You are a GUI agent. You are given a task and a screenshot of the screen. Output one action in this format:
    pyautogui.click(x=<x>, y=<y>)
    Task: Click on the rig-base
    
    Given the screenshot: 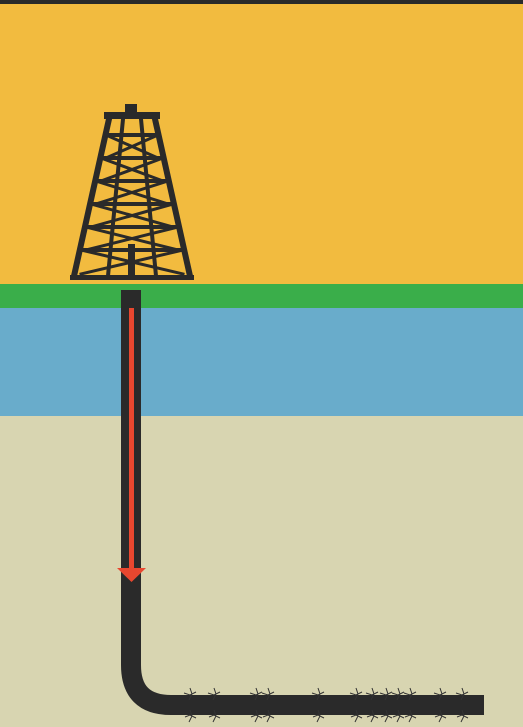 What is the action you would take?
    pyautogui.click(x=132, y=277)
    